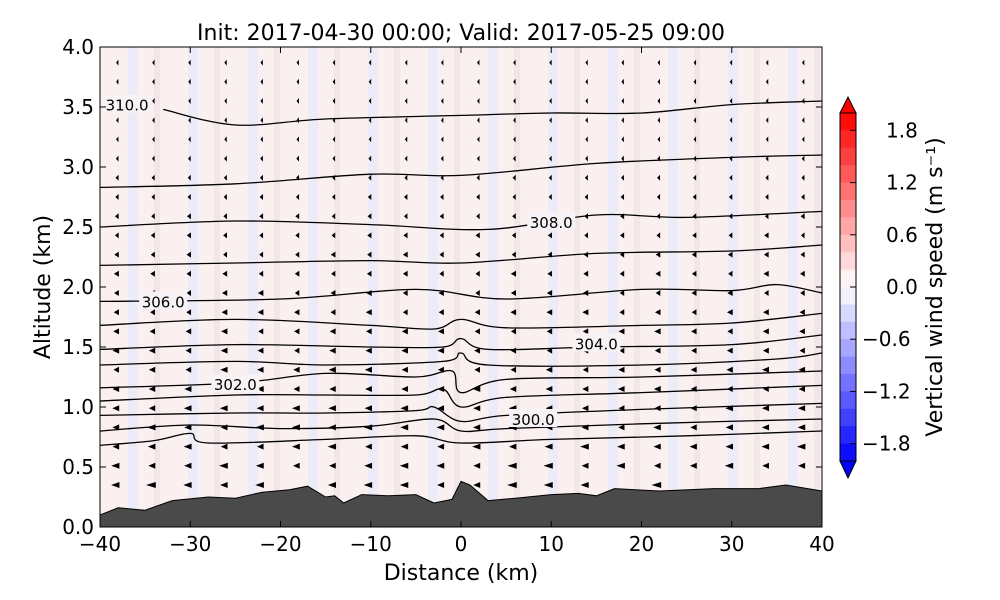 Image resolution: width=1000 pixels, height=600 pixels. Describe the element at coordinates (100, 544) in the screenshot. I see `x-tick-label: −40` at that location.